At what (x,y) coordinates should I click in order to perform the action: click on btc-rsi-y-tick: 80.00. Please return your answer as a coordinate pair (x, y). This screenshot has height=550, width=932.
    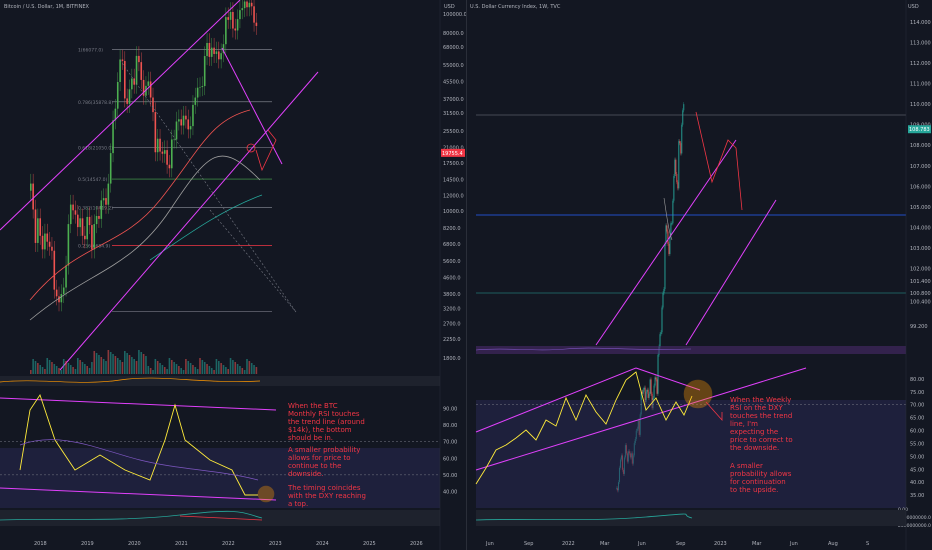
    Looking at the image, I should click on (450, 426).